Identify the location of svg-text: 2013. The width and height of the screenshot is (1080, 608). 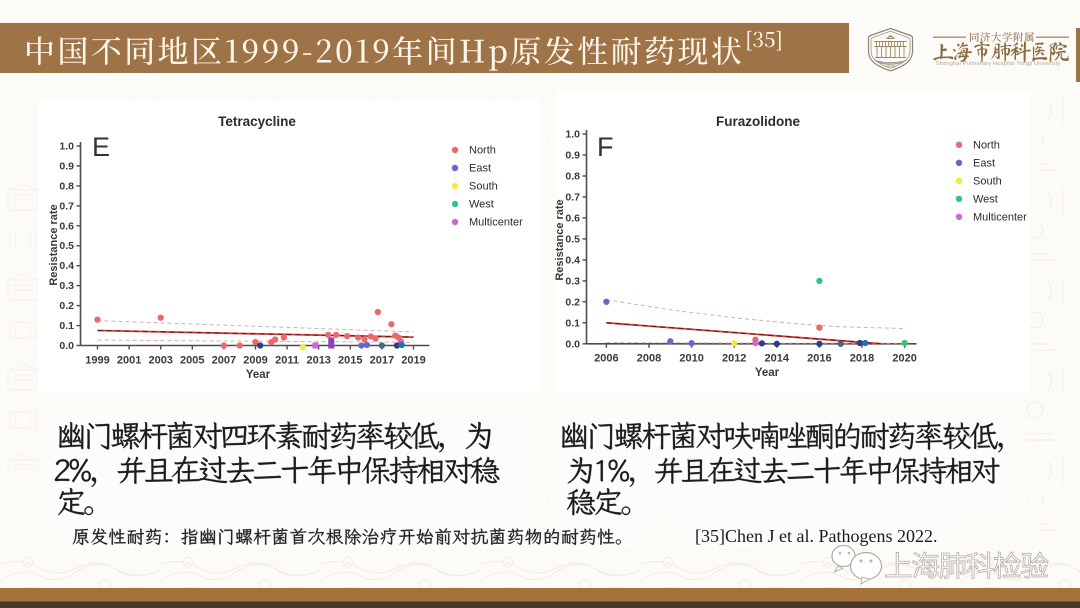
(318, 361).